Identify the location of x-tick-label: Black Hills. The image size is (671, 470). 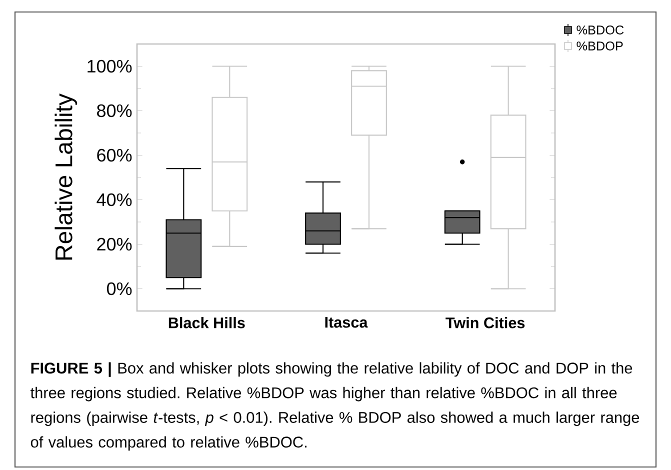
(206, 322).